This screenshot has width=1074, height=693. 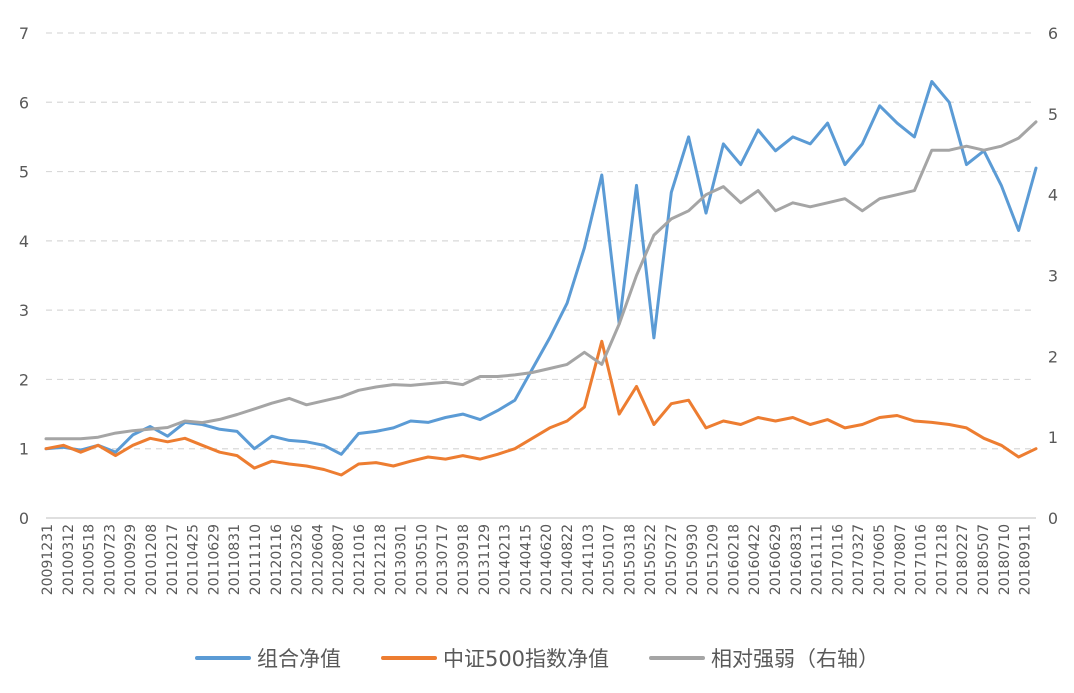 I want to click on y2-tick-label: 1, so click(x=1053, y=437).